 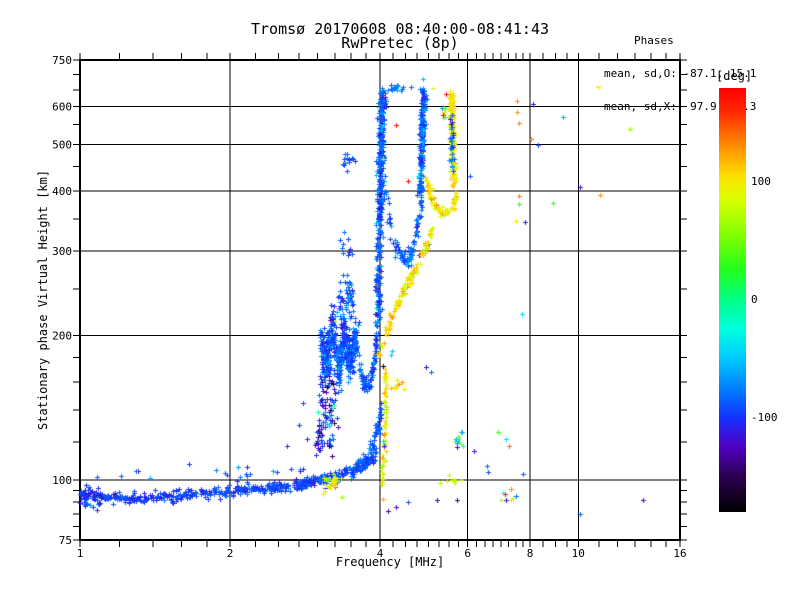 I want to click on colorbar-unit-label: [deg], so click(x=734, y=76).